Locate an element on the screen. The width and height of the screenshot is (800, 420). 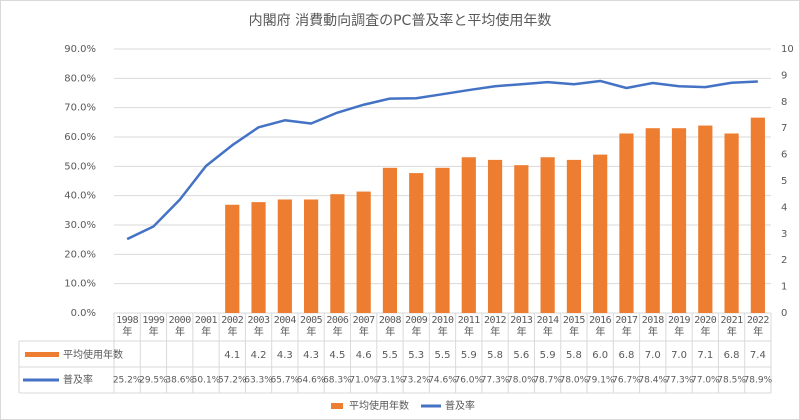
x-tick-label: 2006年 is located at coordinates (337, 326).